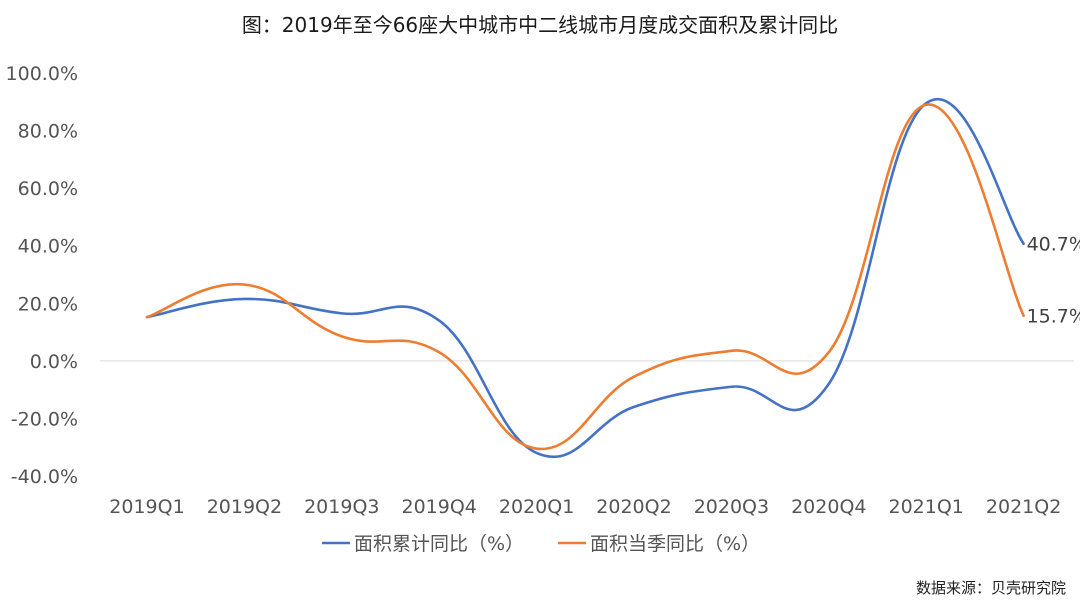 This screenshot has height=608, width=1080. Describe the element at coordinates (536, 507) in the screenshot. I see `x-tick-label: 2020Q1` at that location.